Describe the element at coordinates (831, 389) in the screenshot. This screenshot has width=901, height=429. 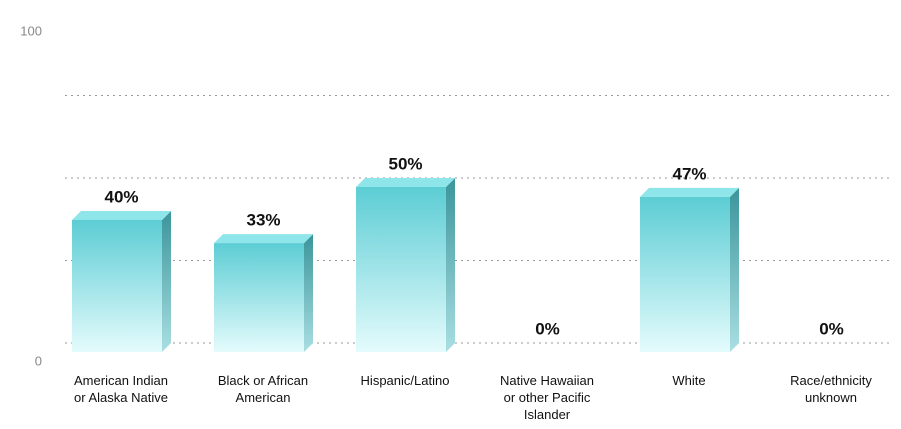
I see `x-tick-label: Race/ethnicity unknown` at that location.